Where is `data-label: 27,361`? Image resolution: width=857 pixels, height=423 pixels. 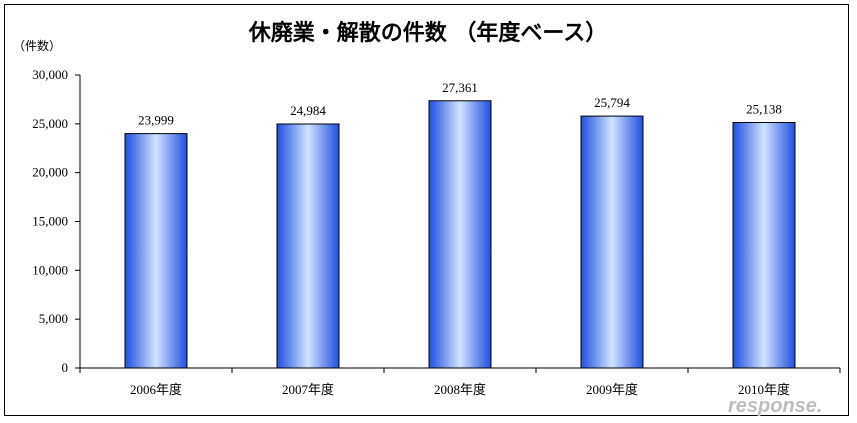 data-label: 27,361 is located at coordinates (460, 87).